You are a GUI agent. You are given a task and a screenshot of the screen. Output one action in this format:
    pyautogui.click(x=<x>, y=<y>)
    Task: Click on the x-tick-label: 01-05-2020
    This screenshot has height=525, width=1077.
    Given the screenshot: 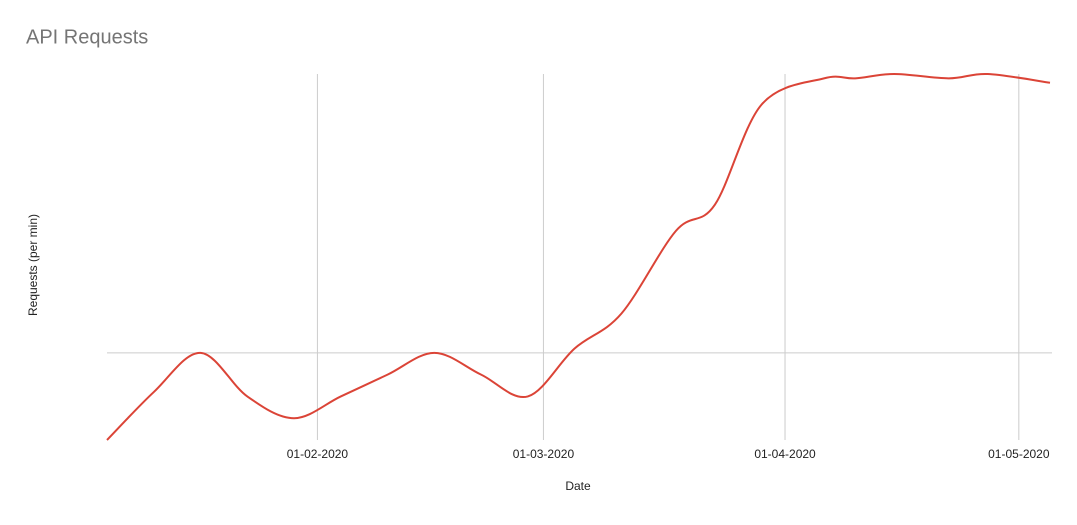 What is the action you would take?
    pyautogui.click(x=1019, y=454)
    